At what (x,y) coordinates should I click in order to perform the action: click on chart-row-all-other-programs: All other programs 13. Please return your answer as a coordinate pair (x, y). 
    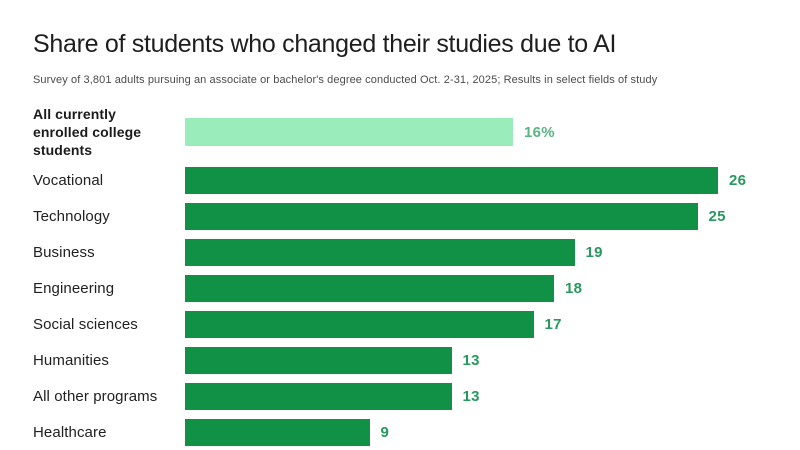
    Looking at the image, I should click on (416, 396).